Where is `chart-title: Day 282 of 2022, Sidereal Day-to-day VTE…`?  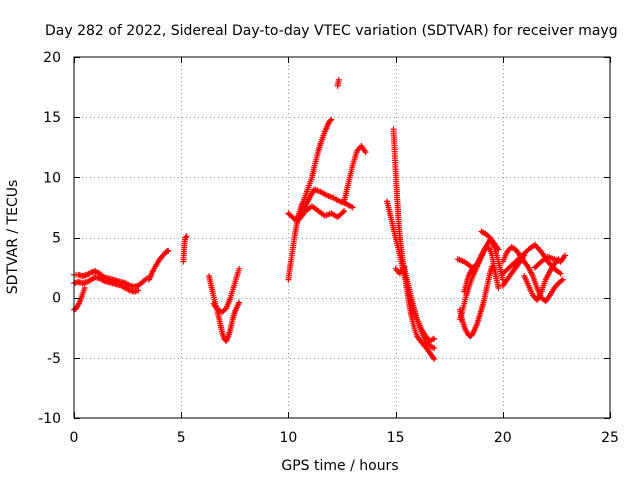 chart-title: Day 282 of 2022, Sidereal Day-to-day VTE… is located at coordinates (331, 31).